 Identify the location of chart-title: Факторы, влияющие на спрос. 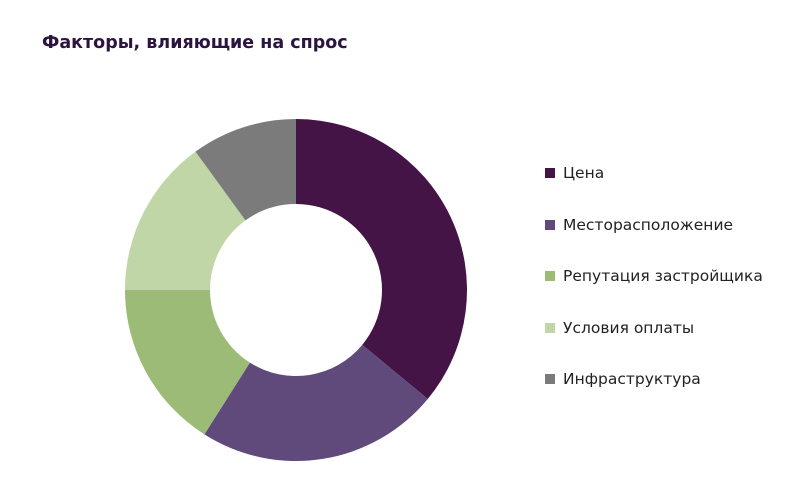
(195, 43).